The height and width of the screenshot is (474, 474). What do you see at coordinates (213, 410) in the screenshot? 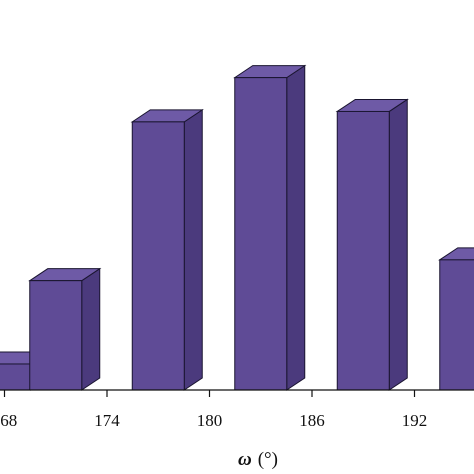
I see `x-tick-group: 168 174 180 186 192` at bounding box center [213, 410].